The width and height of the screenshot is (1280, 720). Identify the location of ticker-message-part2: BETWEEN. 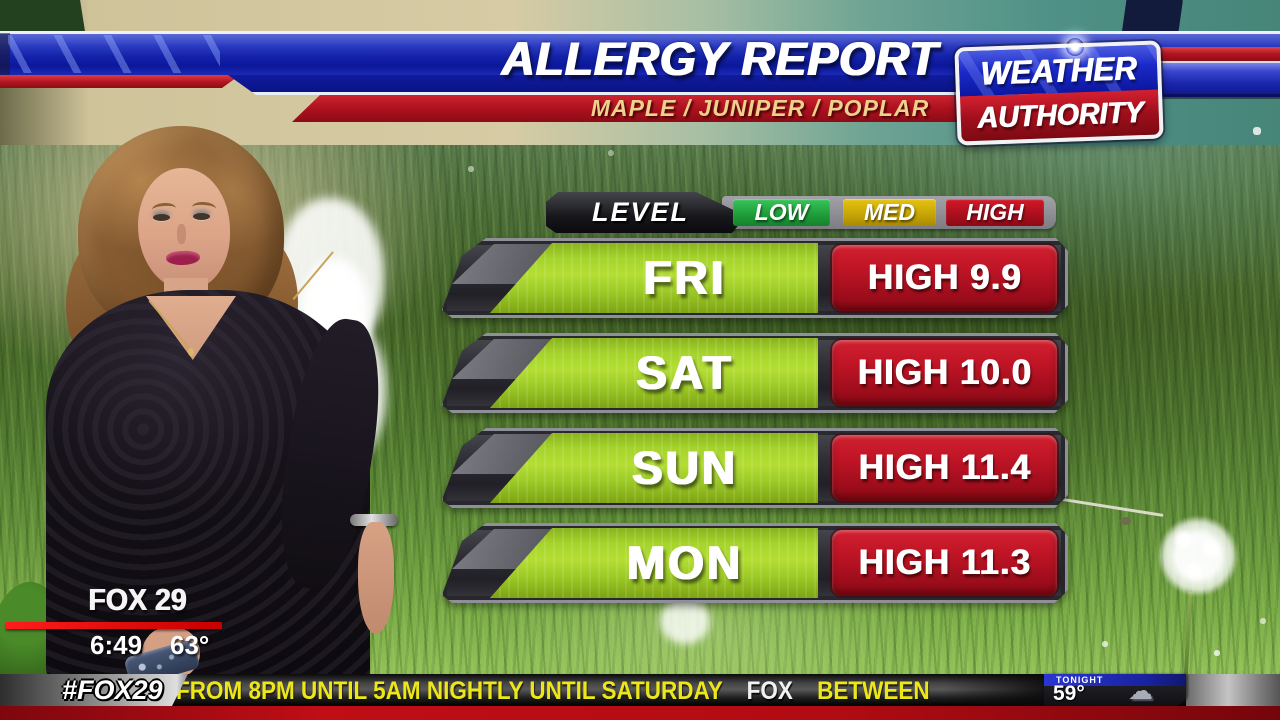
(873, 691).